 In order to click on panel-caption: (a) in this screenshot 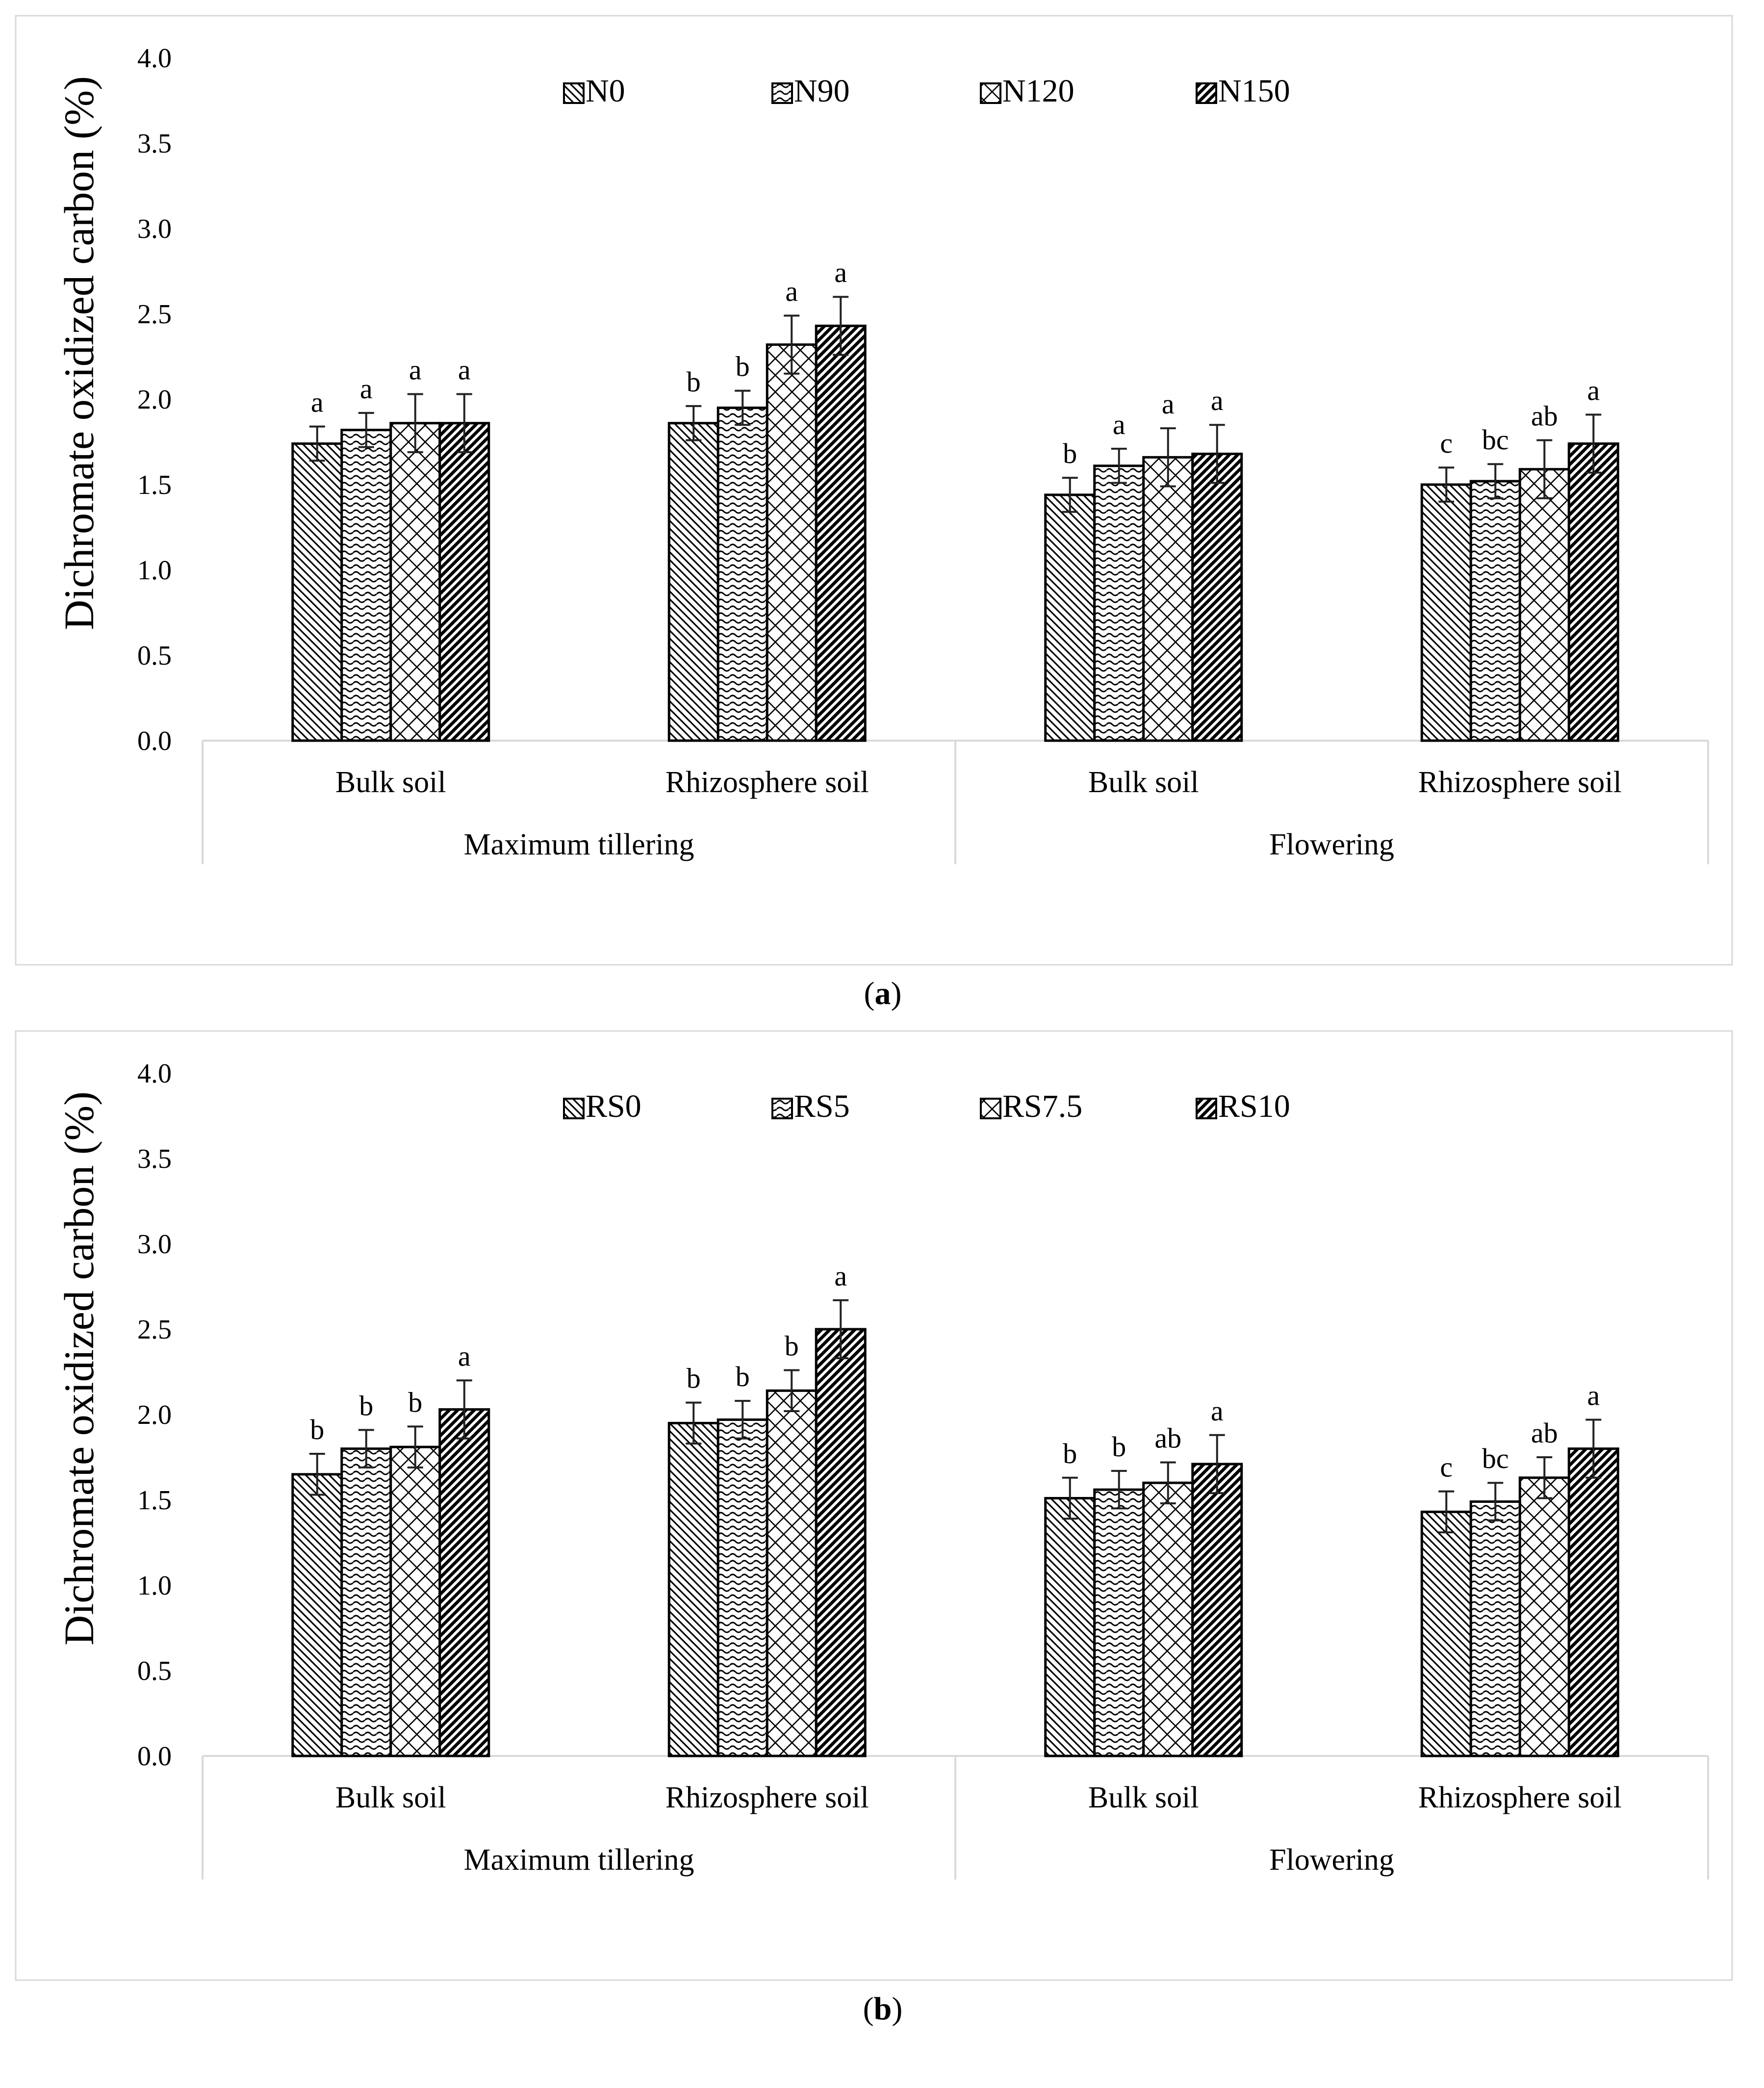, I will do `click(883, 993)`.